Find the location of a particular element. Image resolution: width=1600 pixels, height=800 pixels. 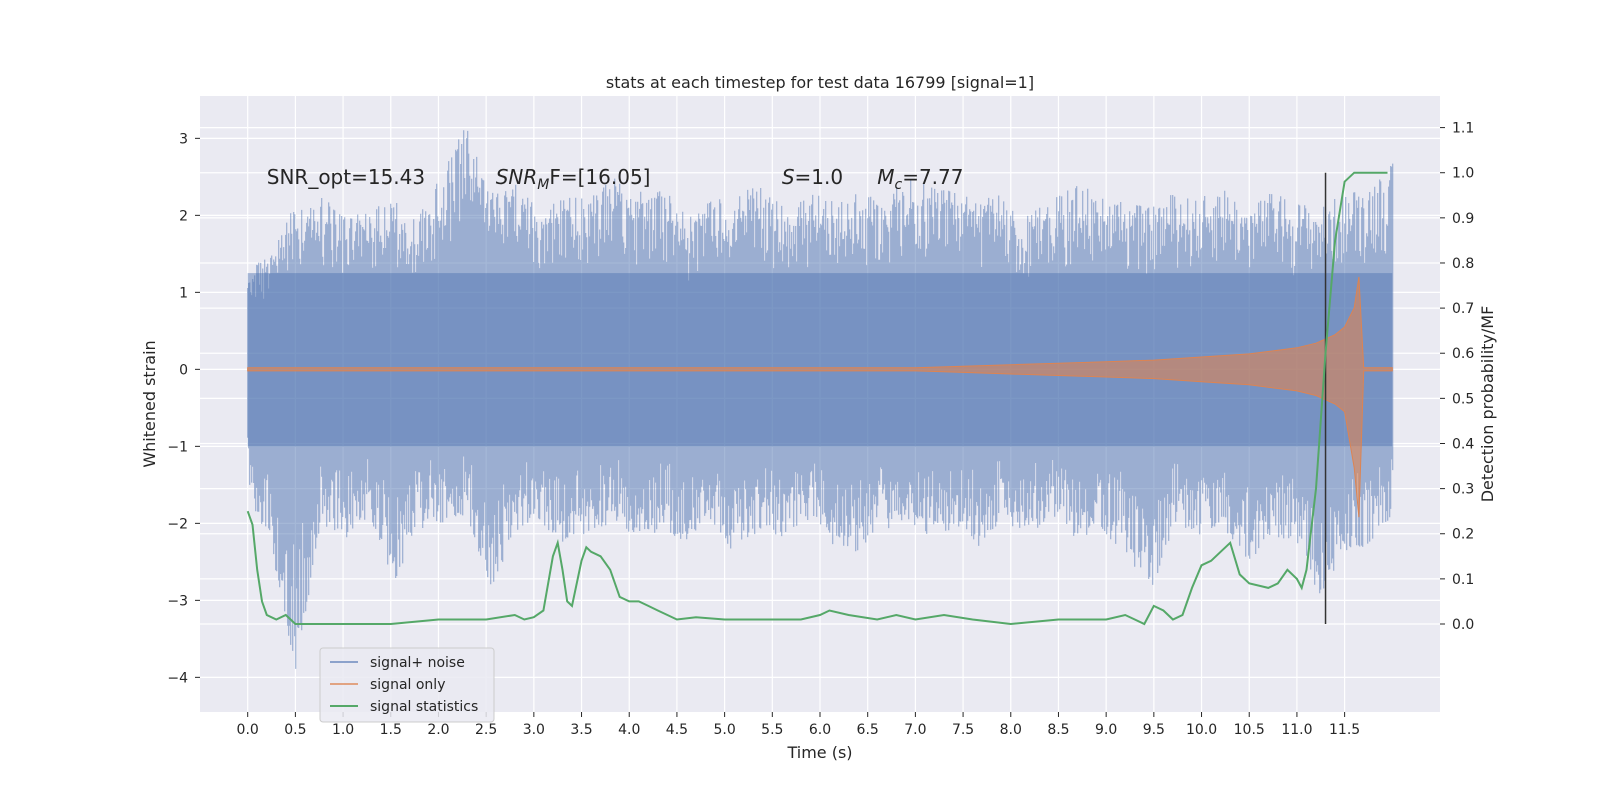

annotation: Mc=7.77 is located at coordinates (920, 179).